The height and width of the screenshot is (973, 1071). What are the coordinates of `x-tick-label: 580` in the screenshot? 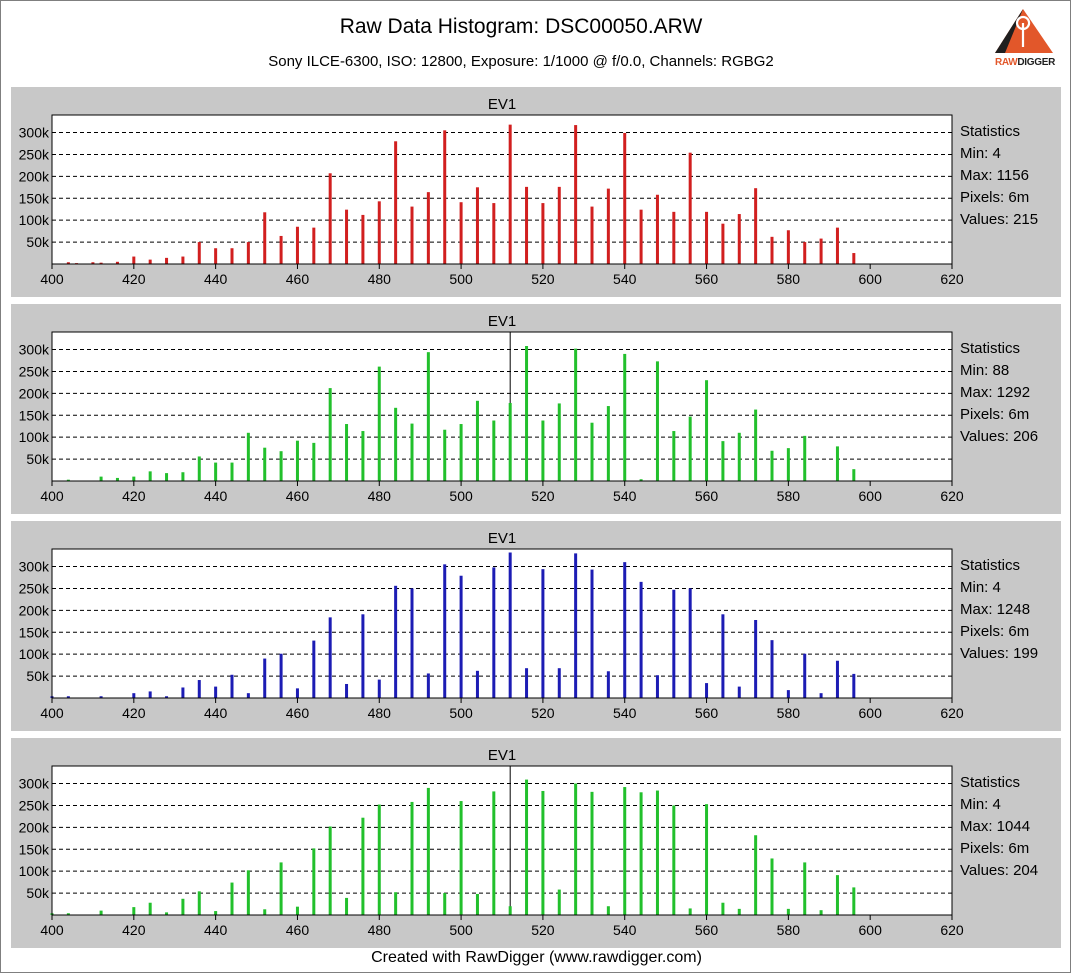 It's located at (789, 713).